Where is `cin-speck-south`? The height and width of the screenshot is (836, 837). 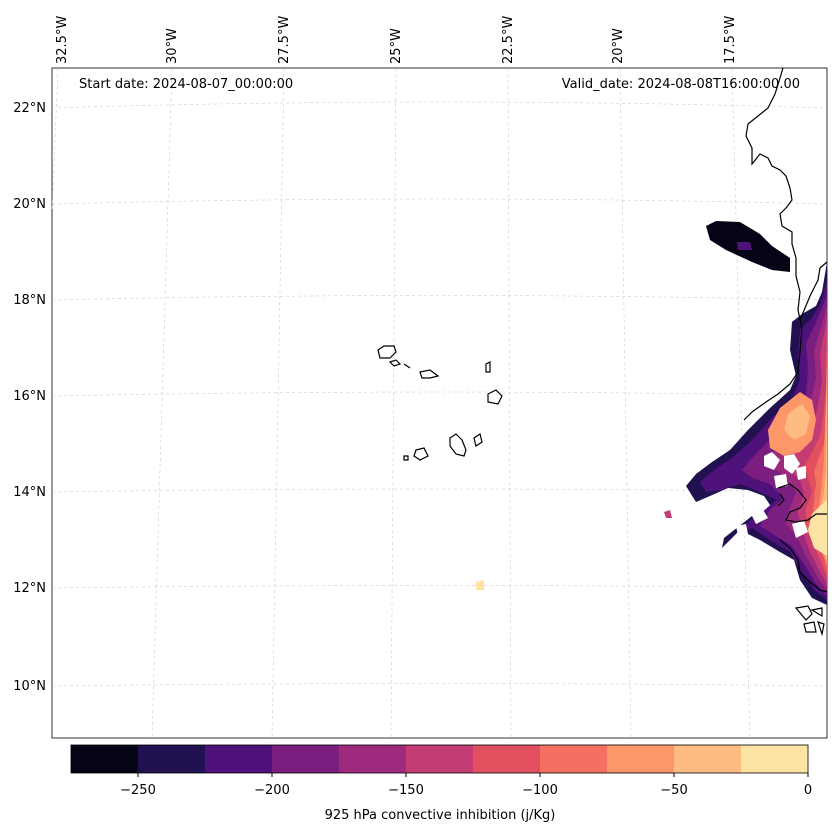
cin-speck-south is located at coordinates (480, 585).